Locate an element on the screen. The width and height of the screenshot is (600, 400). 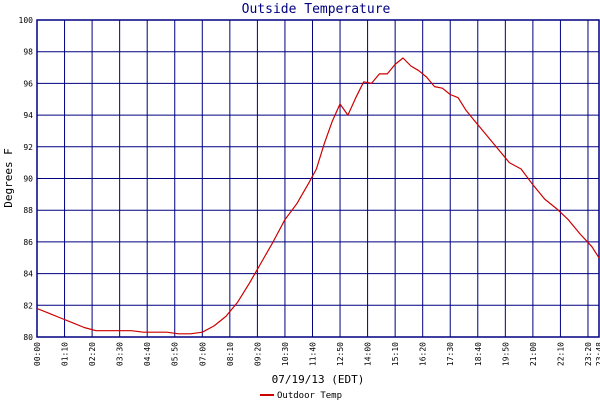
x-tick-label: 01:10 is located at coordinates (65, 354).